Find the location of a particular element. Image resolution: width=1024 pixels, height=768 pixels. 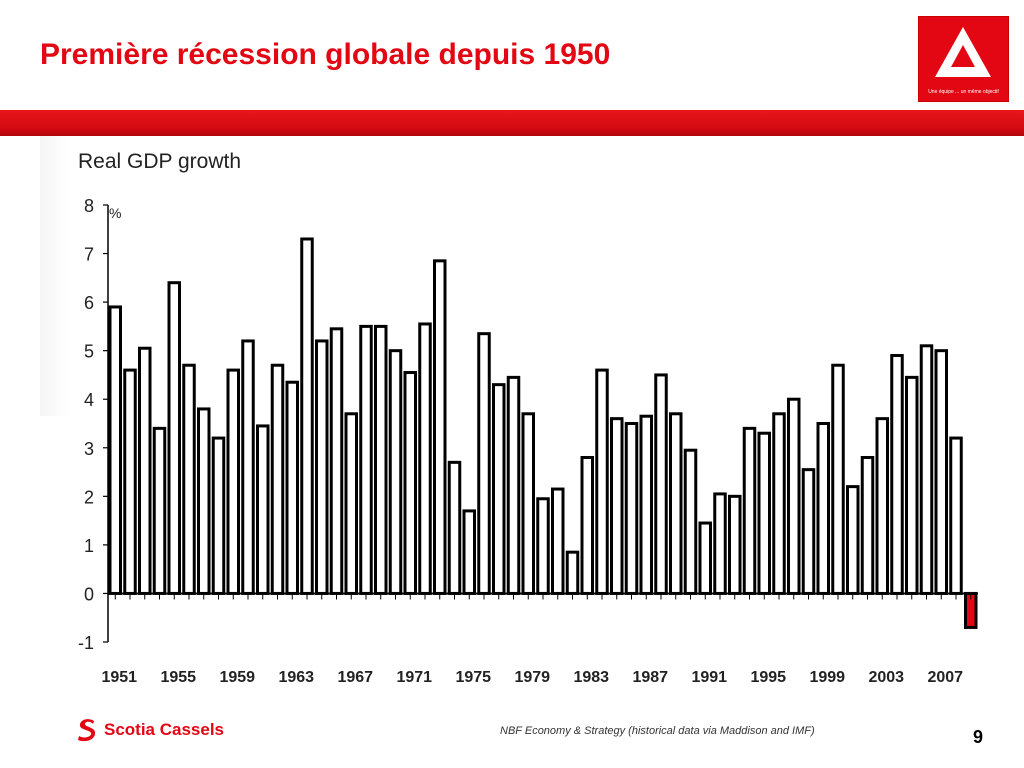

bar-1995 is located at coordinates (764, 513).